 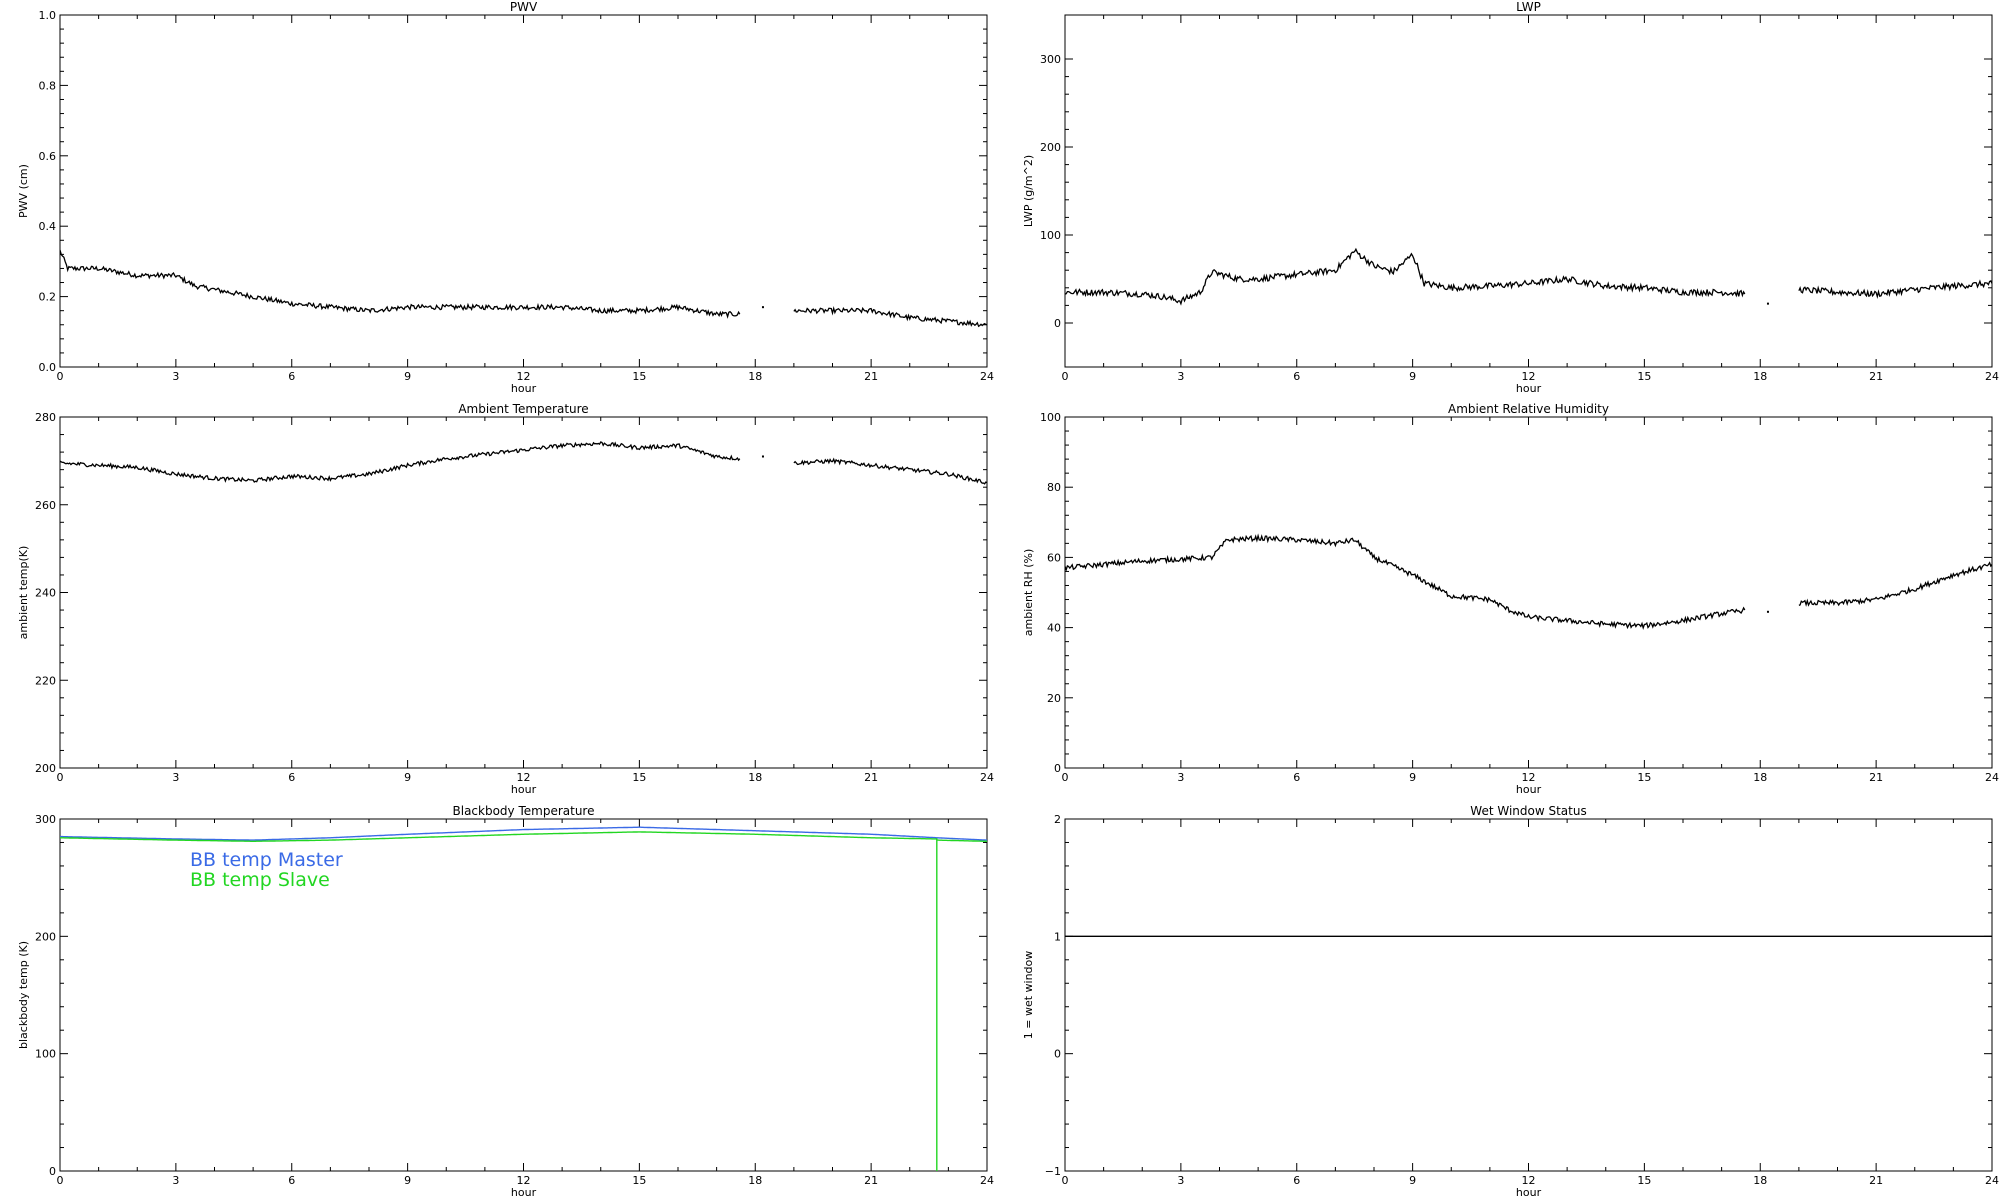 I want to click on panel-title: Ambient Relative Humidity, so click(x=1528, y=409).